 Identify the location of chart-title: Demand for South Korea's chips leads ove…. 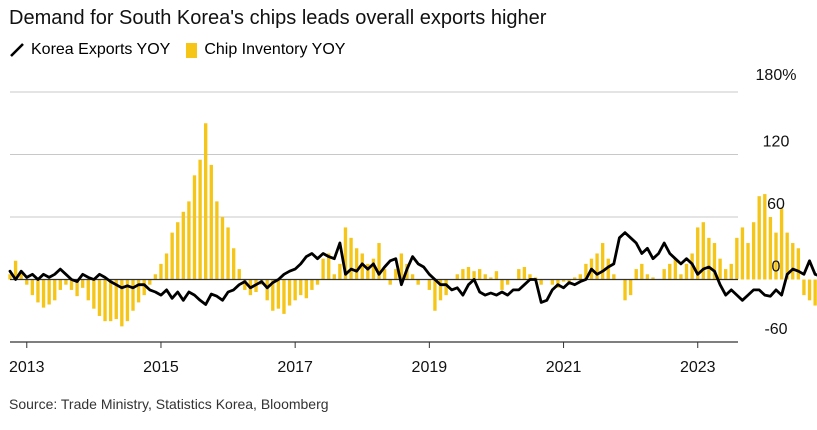
(278, 18).